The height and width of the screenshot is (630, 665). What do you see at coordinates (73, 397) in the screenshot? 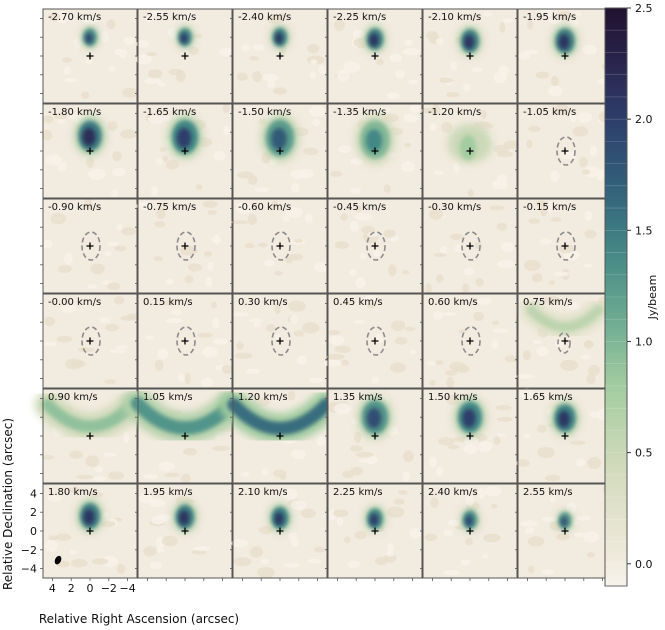
I see `channel-velocity-label: 0.90 km/s` at bounding box center [73, 397].